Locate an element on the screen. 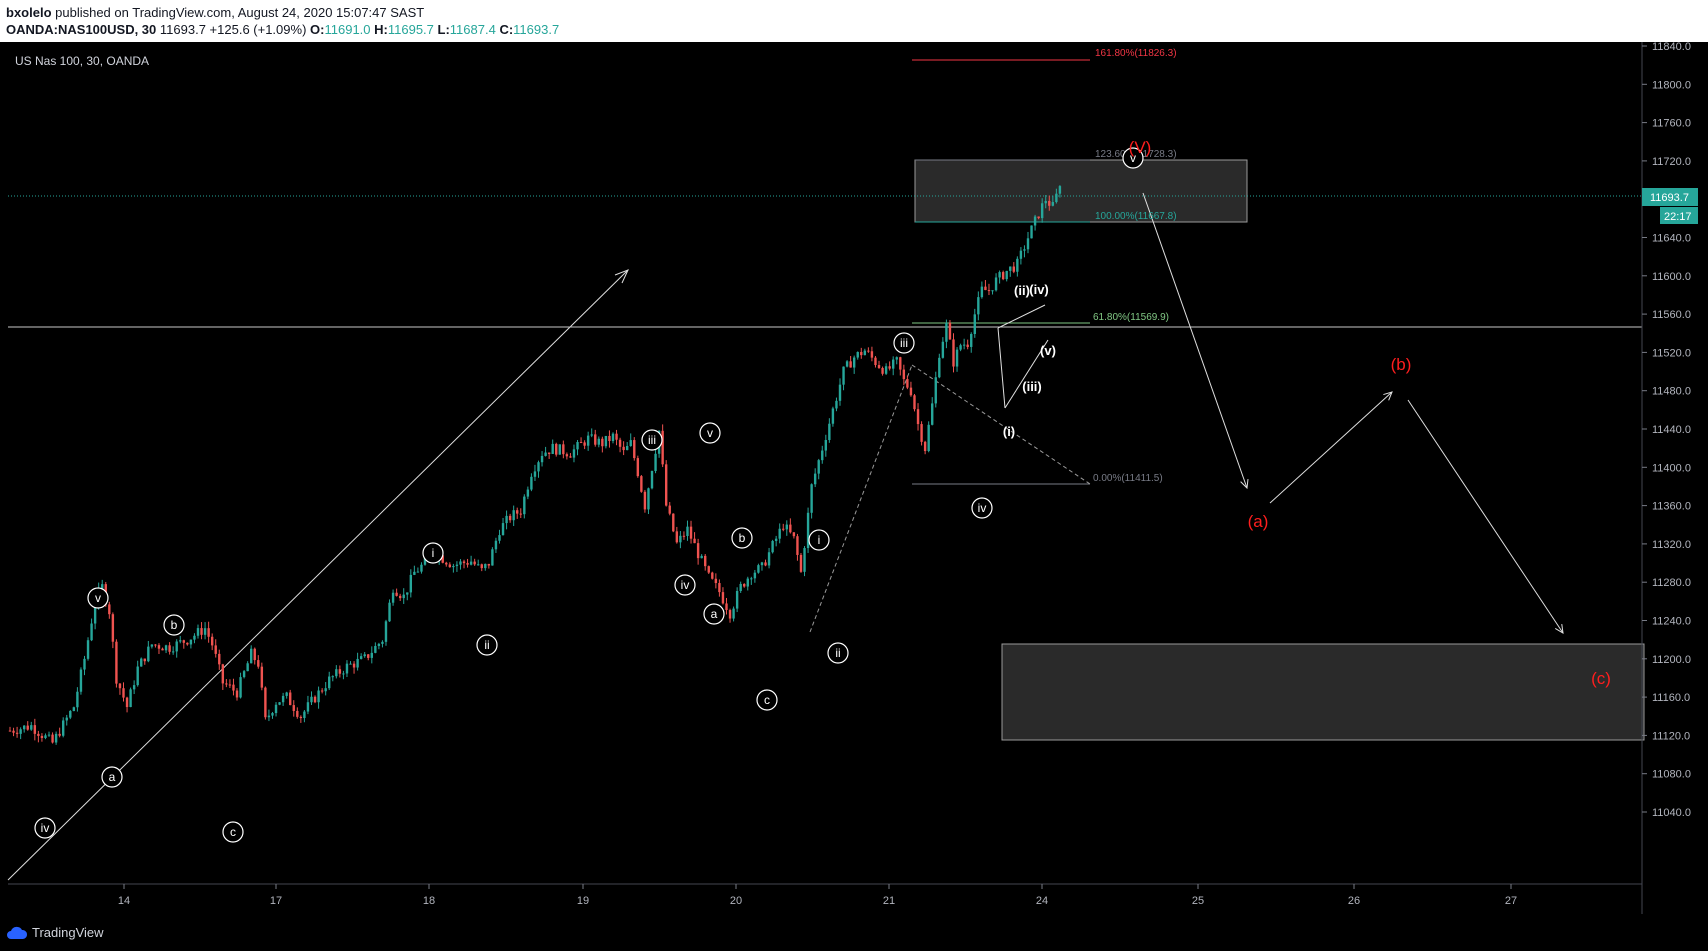 This screenshot has width=1708, height=951. low-value: 11687.4 is located at coordinates (472, 29).